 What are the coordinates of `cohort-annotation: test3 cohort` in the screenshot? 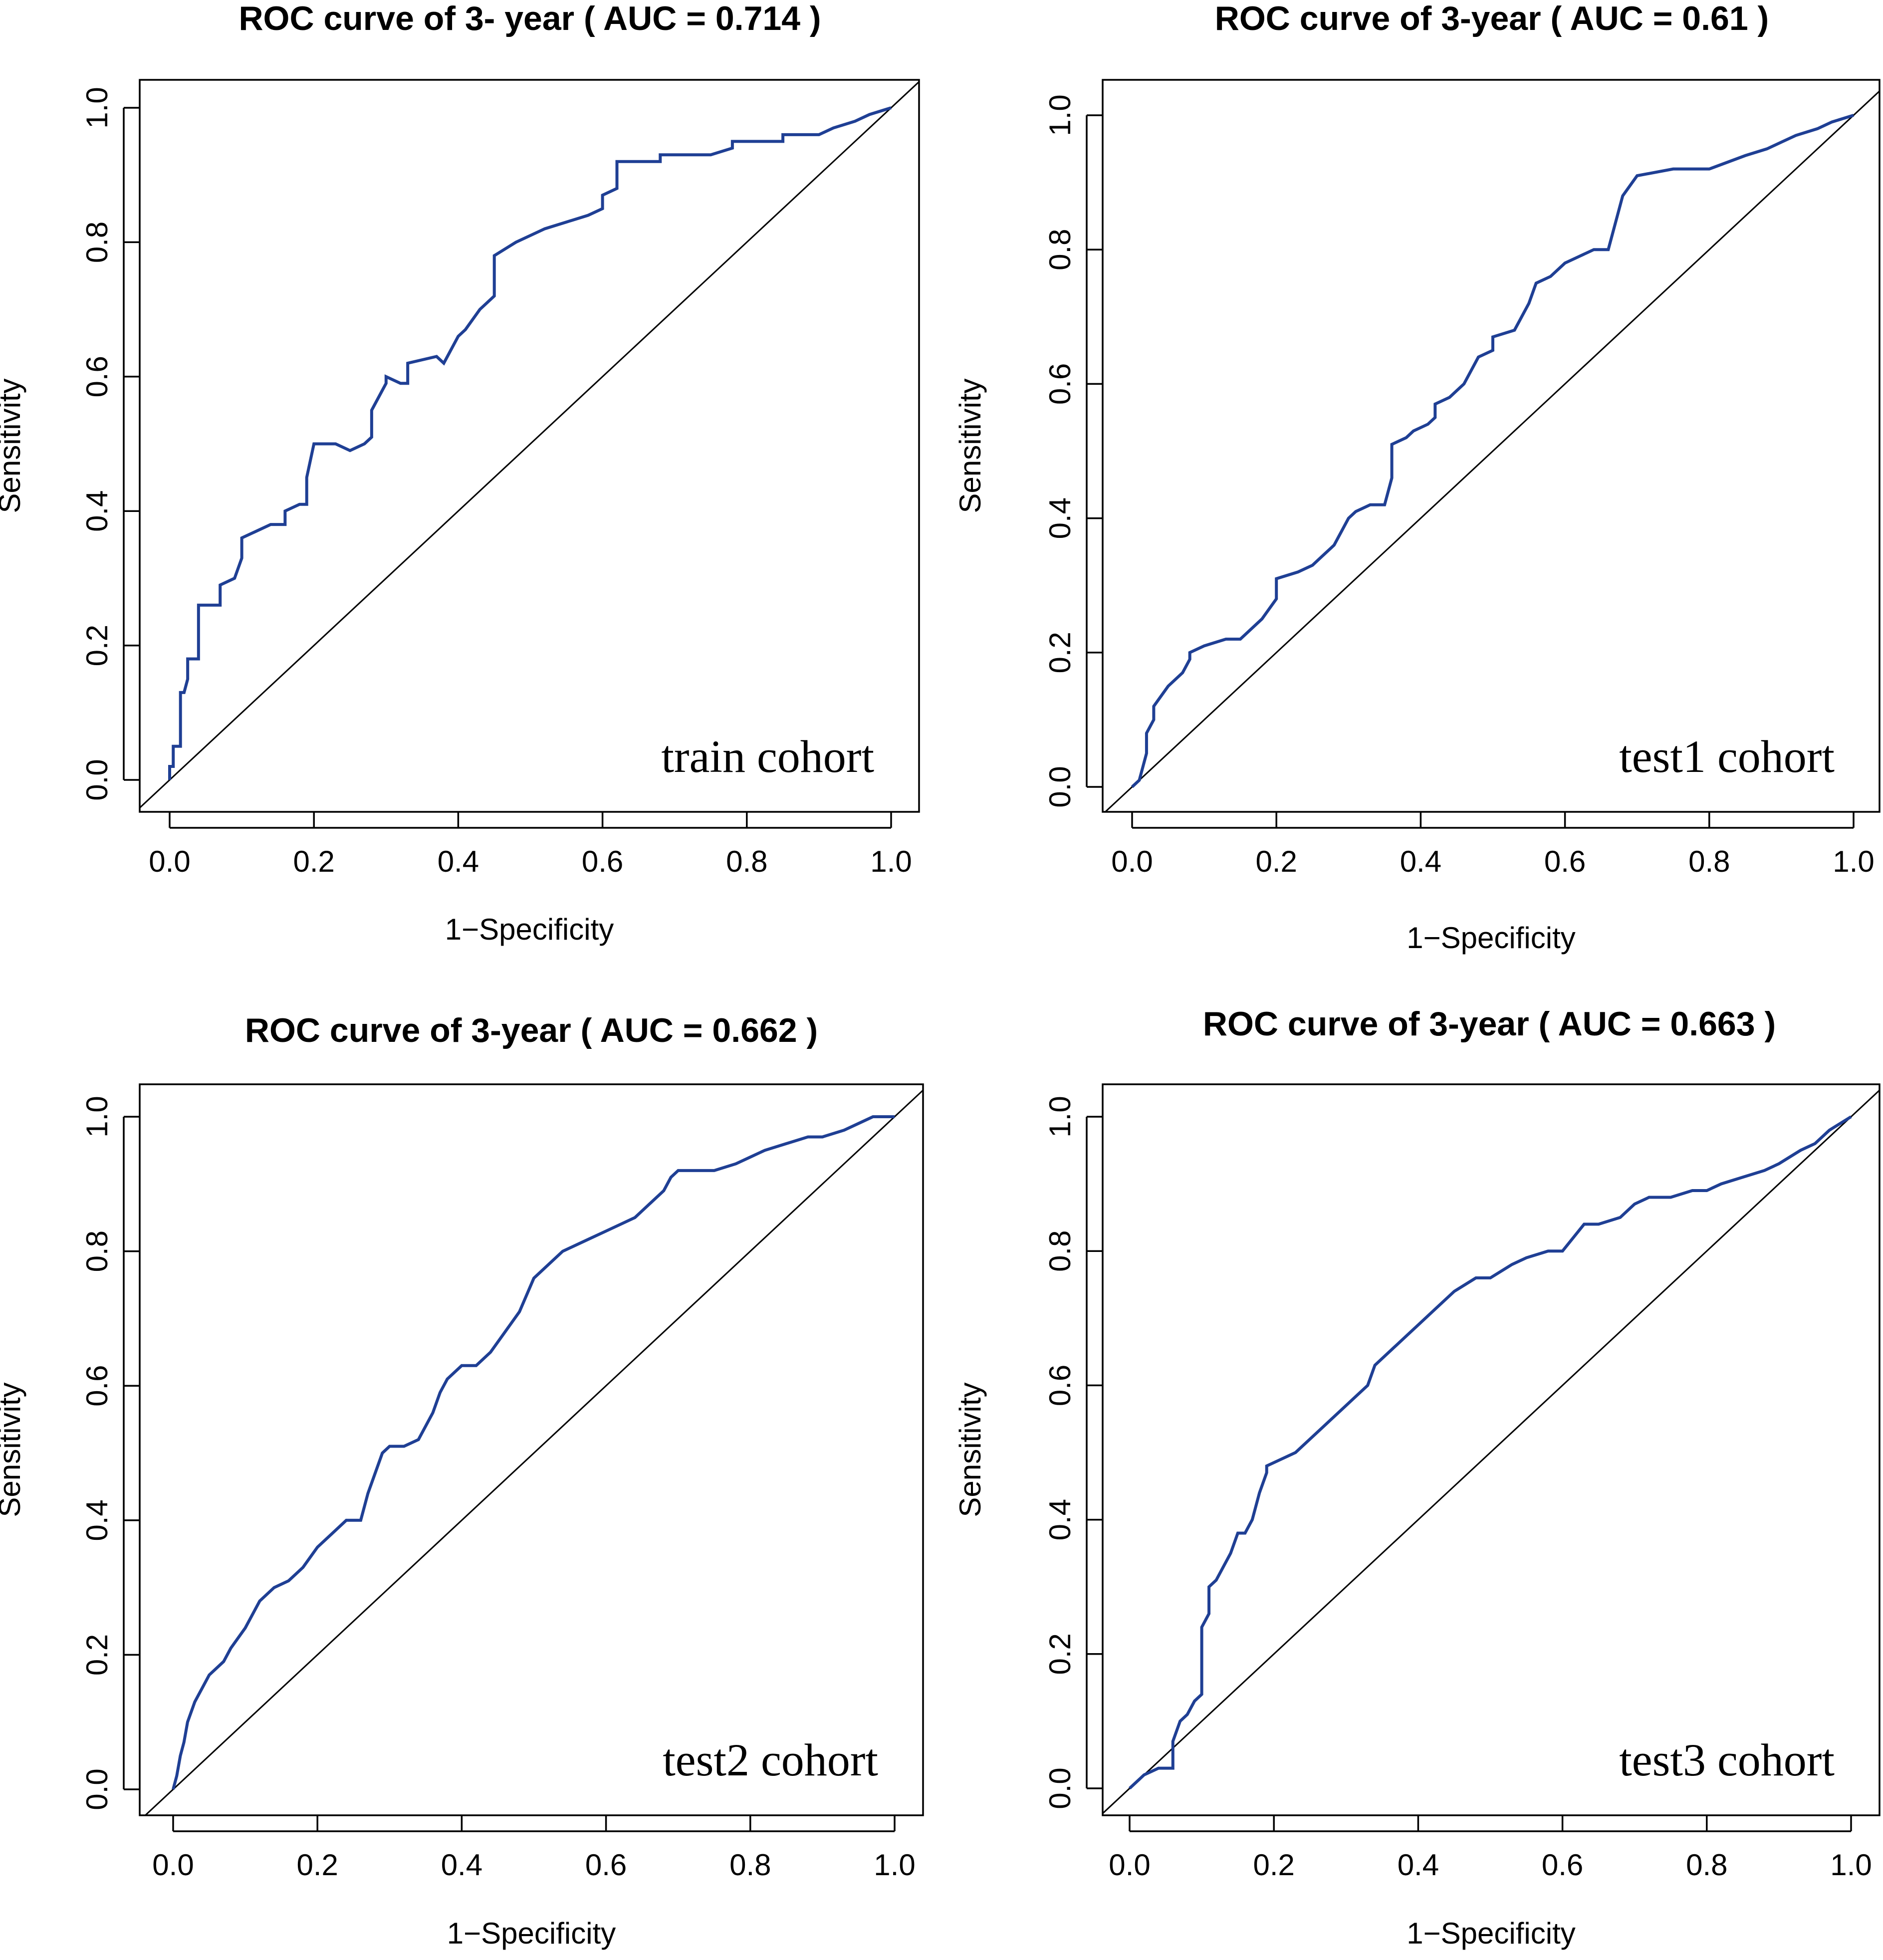 It's located at (1727, 1759).